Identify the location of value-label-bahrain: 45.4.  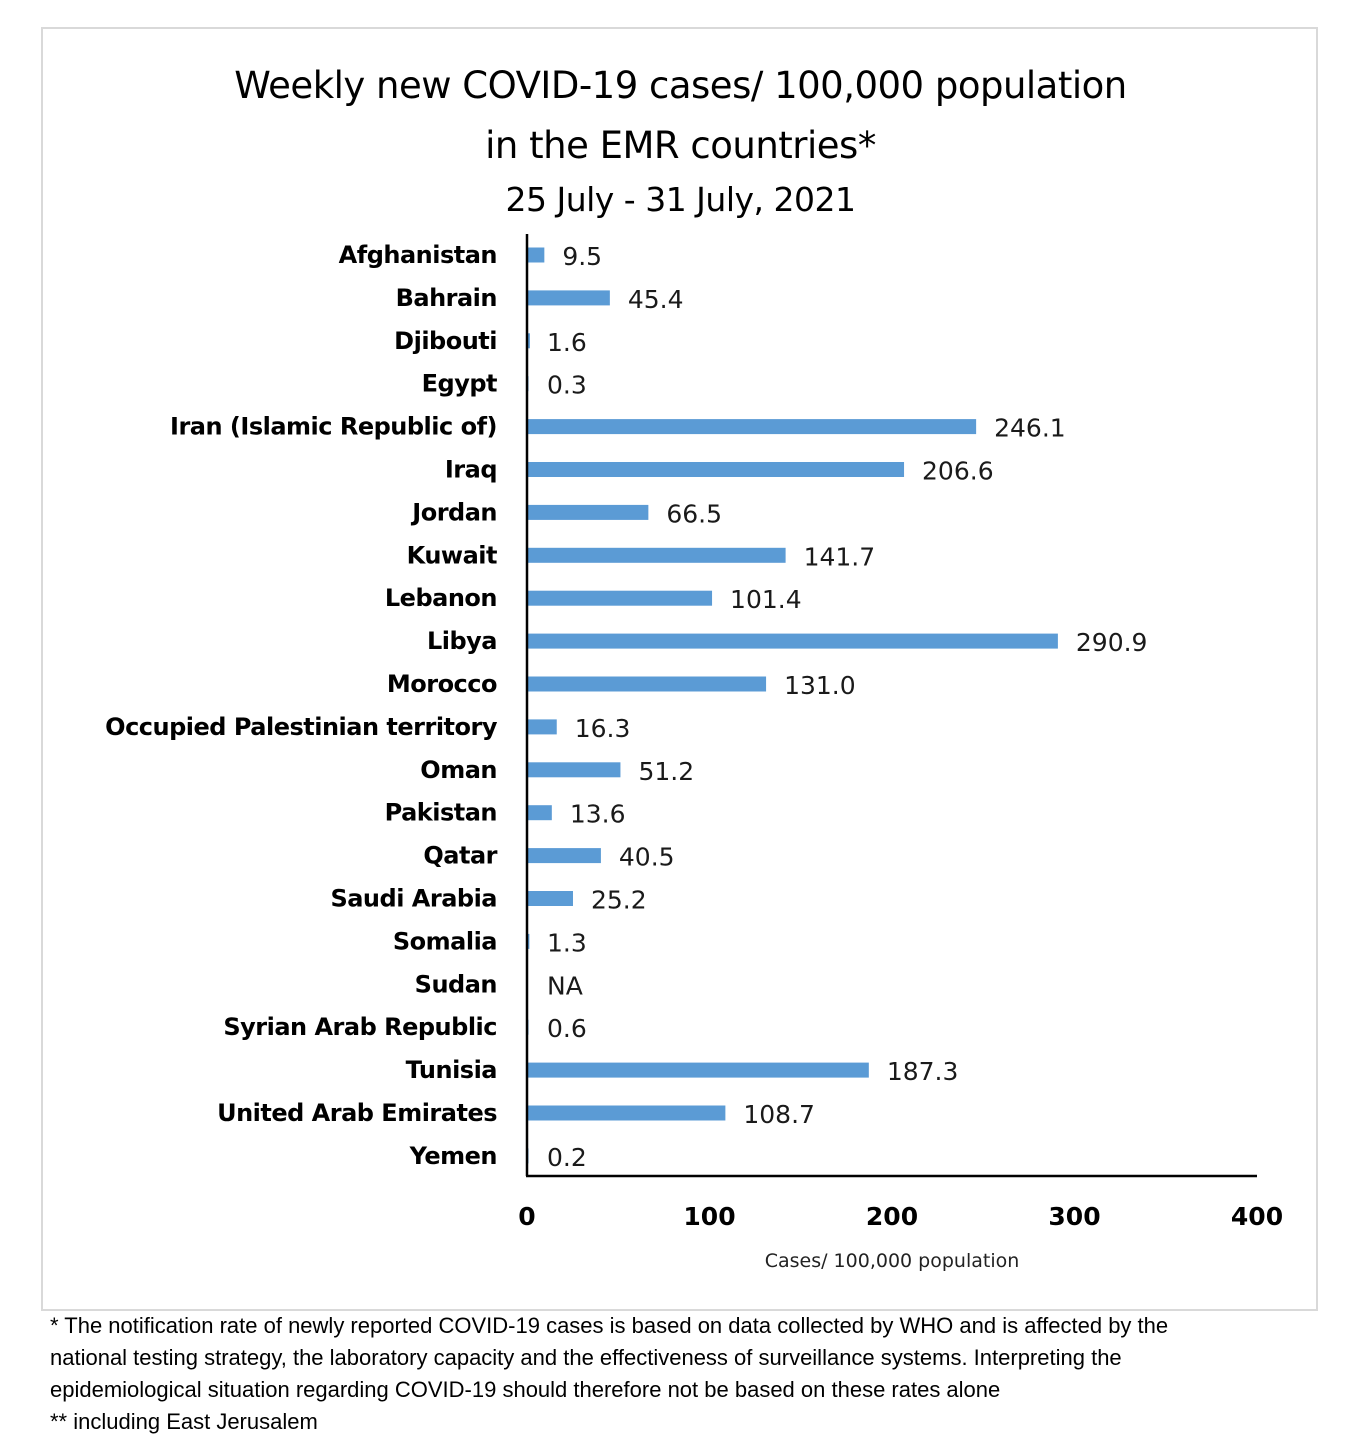
(656, 299).